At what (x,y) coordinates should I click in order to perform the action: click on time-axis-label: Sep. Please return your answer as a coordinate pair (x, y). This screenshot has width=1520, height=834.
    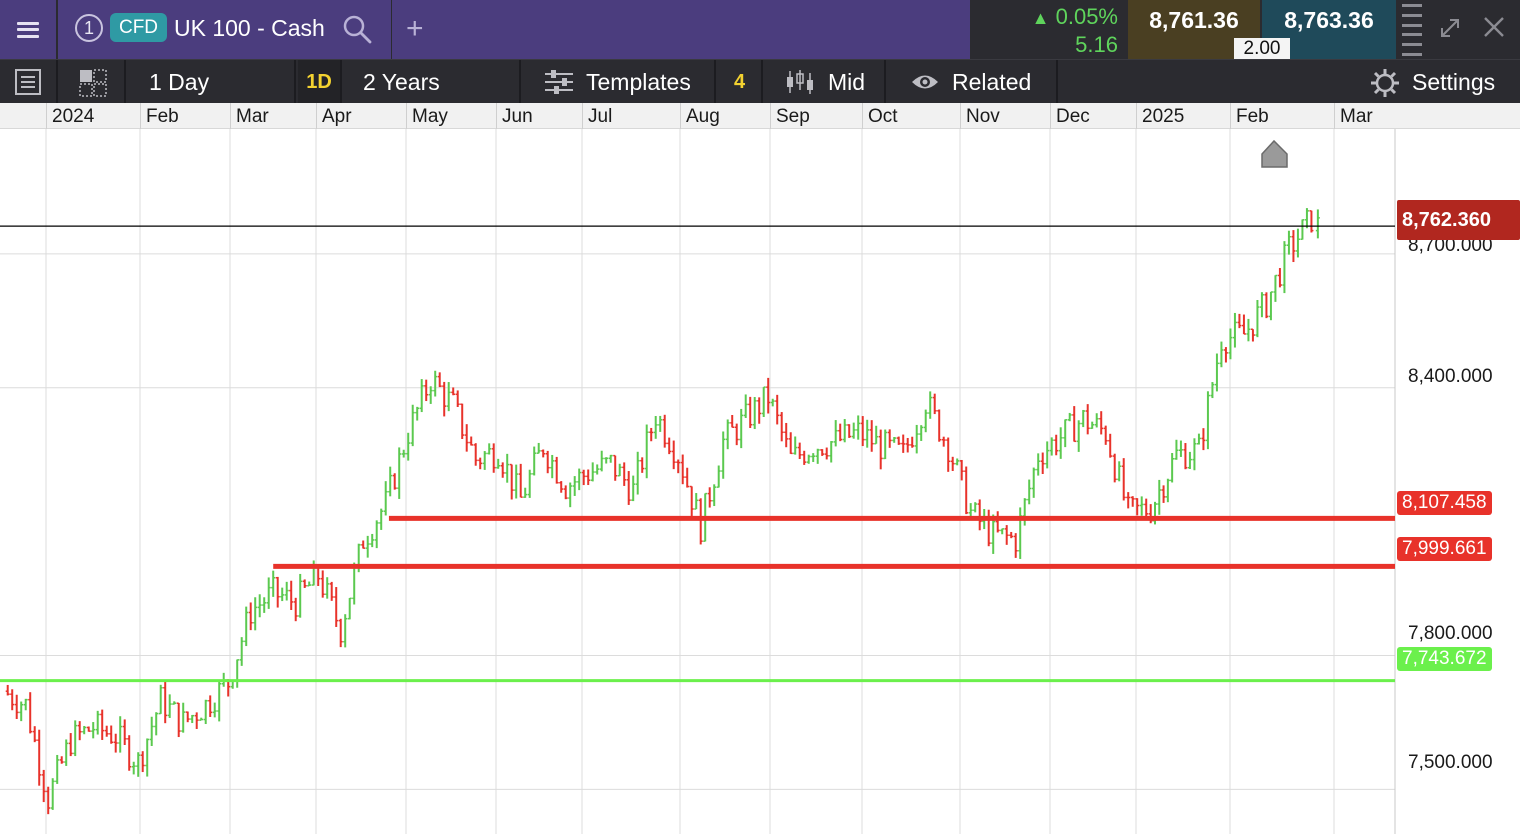
    Looking at the image, I should click on (793, 116).